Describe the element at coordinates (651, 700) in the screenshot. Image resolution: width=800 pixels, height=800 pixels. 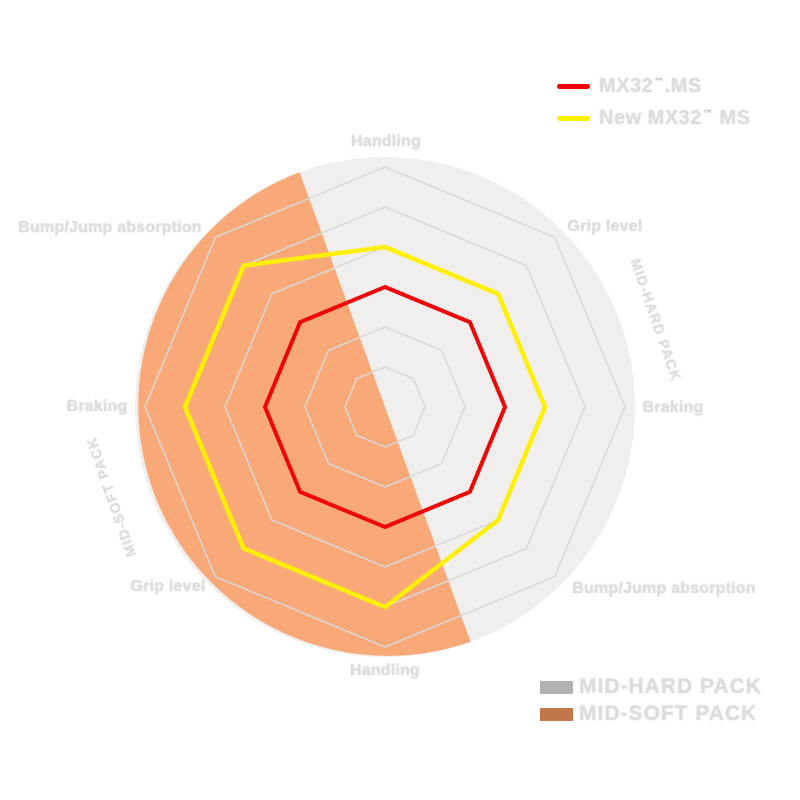
I see `pack-legend: MID-HARD PACK MID-SOFT PACK` at that location.